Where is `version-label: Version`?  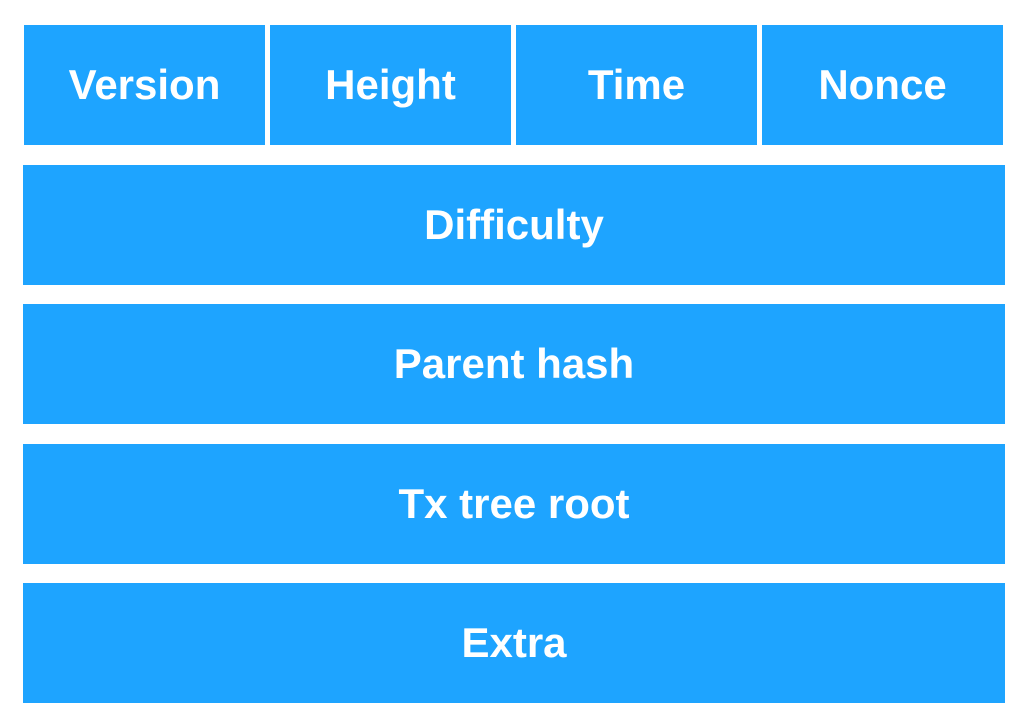 version-label: Version is located at coordinates (144, 84).